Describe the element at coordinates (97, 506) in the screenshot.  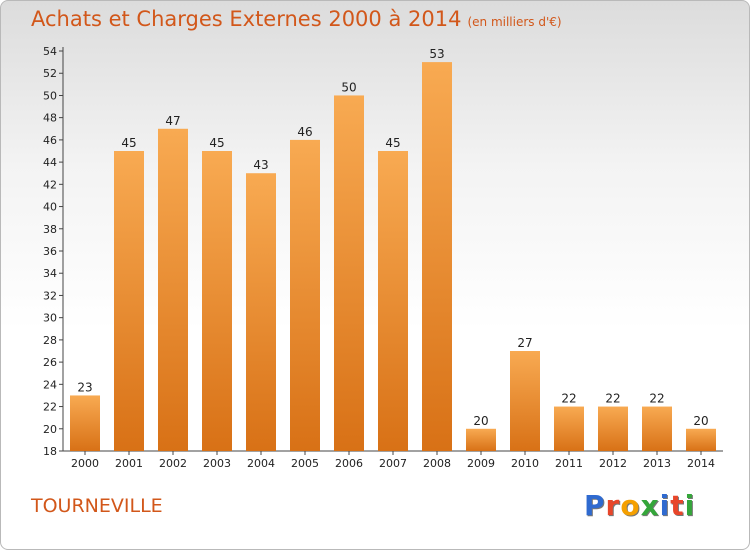
I see `commune-name: TOURNEVILLE` at that location.